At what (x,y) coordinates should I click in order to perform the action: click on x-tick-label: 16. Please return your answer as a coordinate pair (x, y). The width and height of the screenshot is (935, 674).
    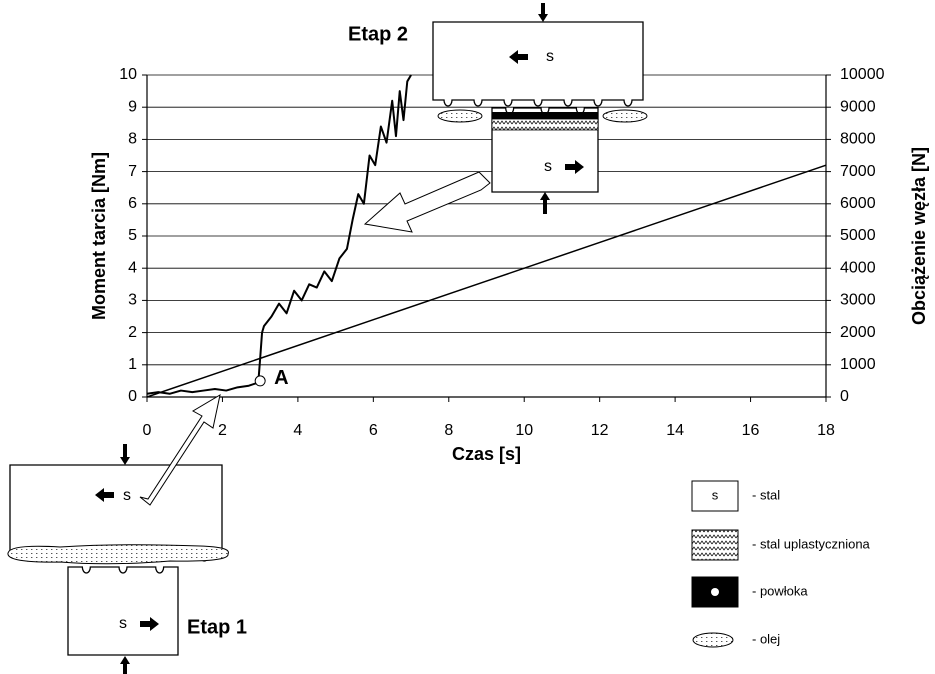
    Looking at the image, I should click on (751, 430).